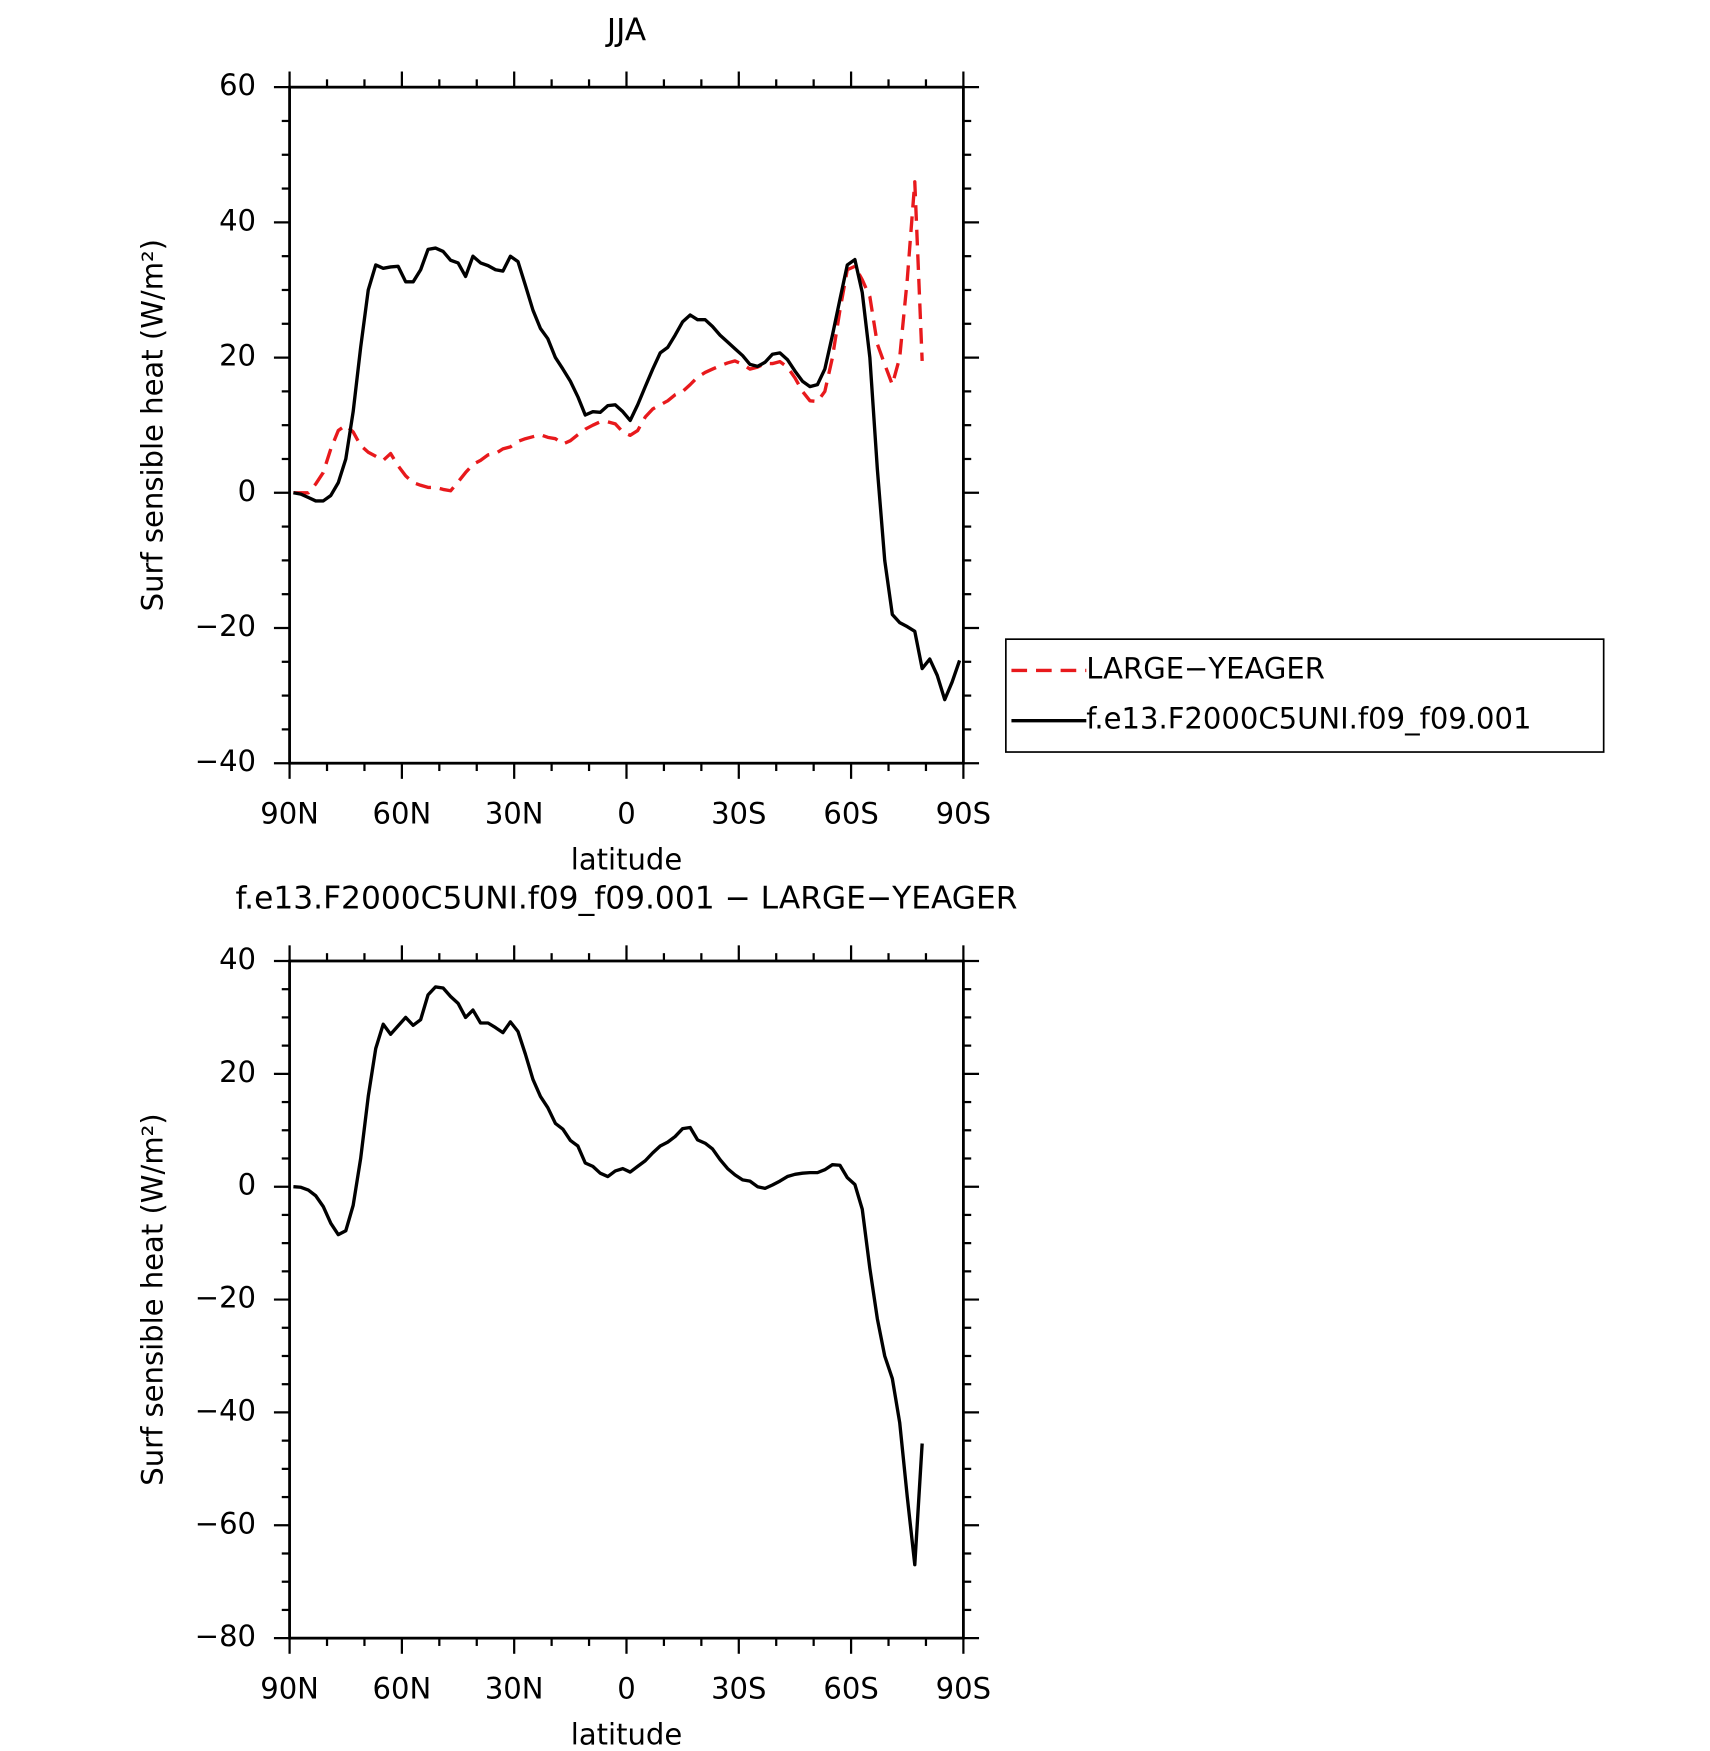  What do you see at coordinates (237, 85) in the screenshot?
I see `y-tick-label: 60` at bounding box center [237, 85].